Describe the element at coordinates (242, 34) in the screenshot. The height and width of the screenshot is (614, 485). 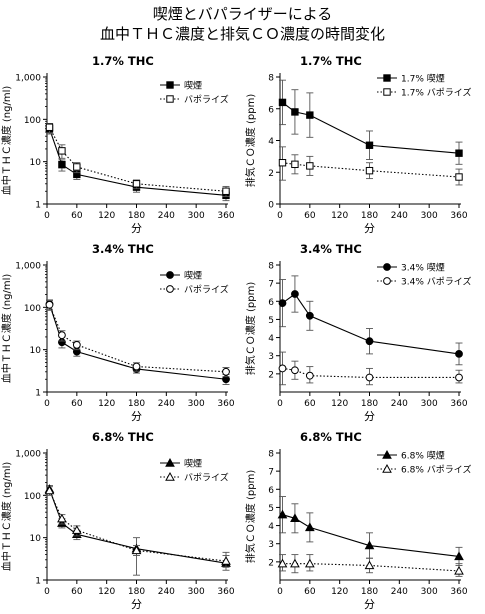
I see `figure-title-line2: 血中ＴＨＣ濃度と排気ＣＯ濃度の時間変化` at that location.